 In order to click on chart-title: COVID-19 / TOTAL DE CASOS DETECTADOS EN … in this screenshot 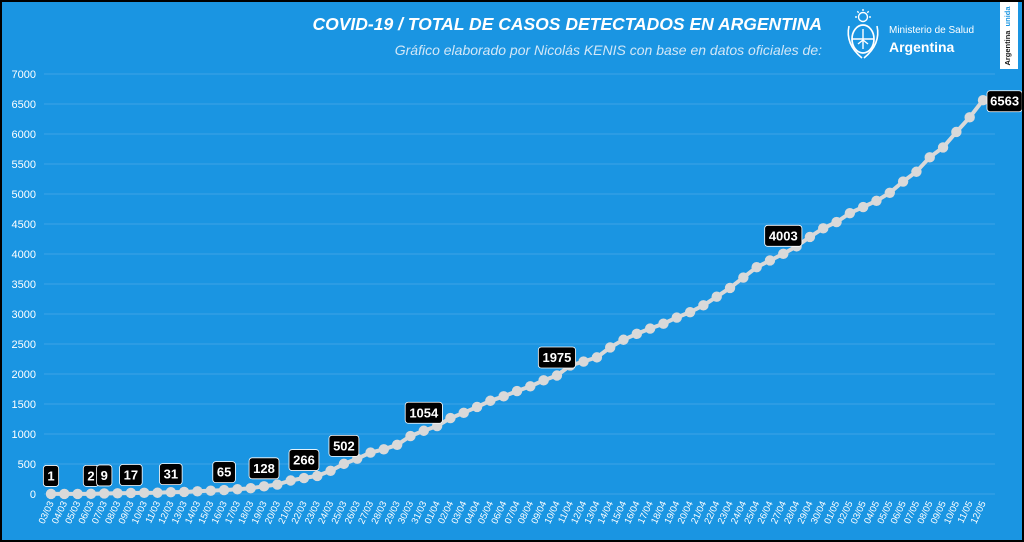, I will do `click(567, 24)`.